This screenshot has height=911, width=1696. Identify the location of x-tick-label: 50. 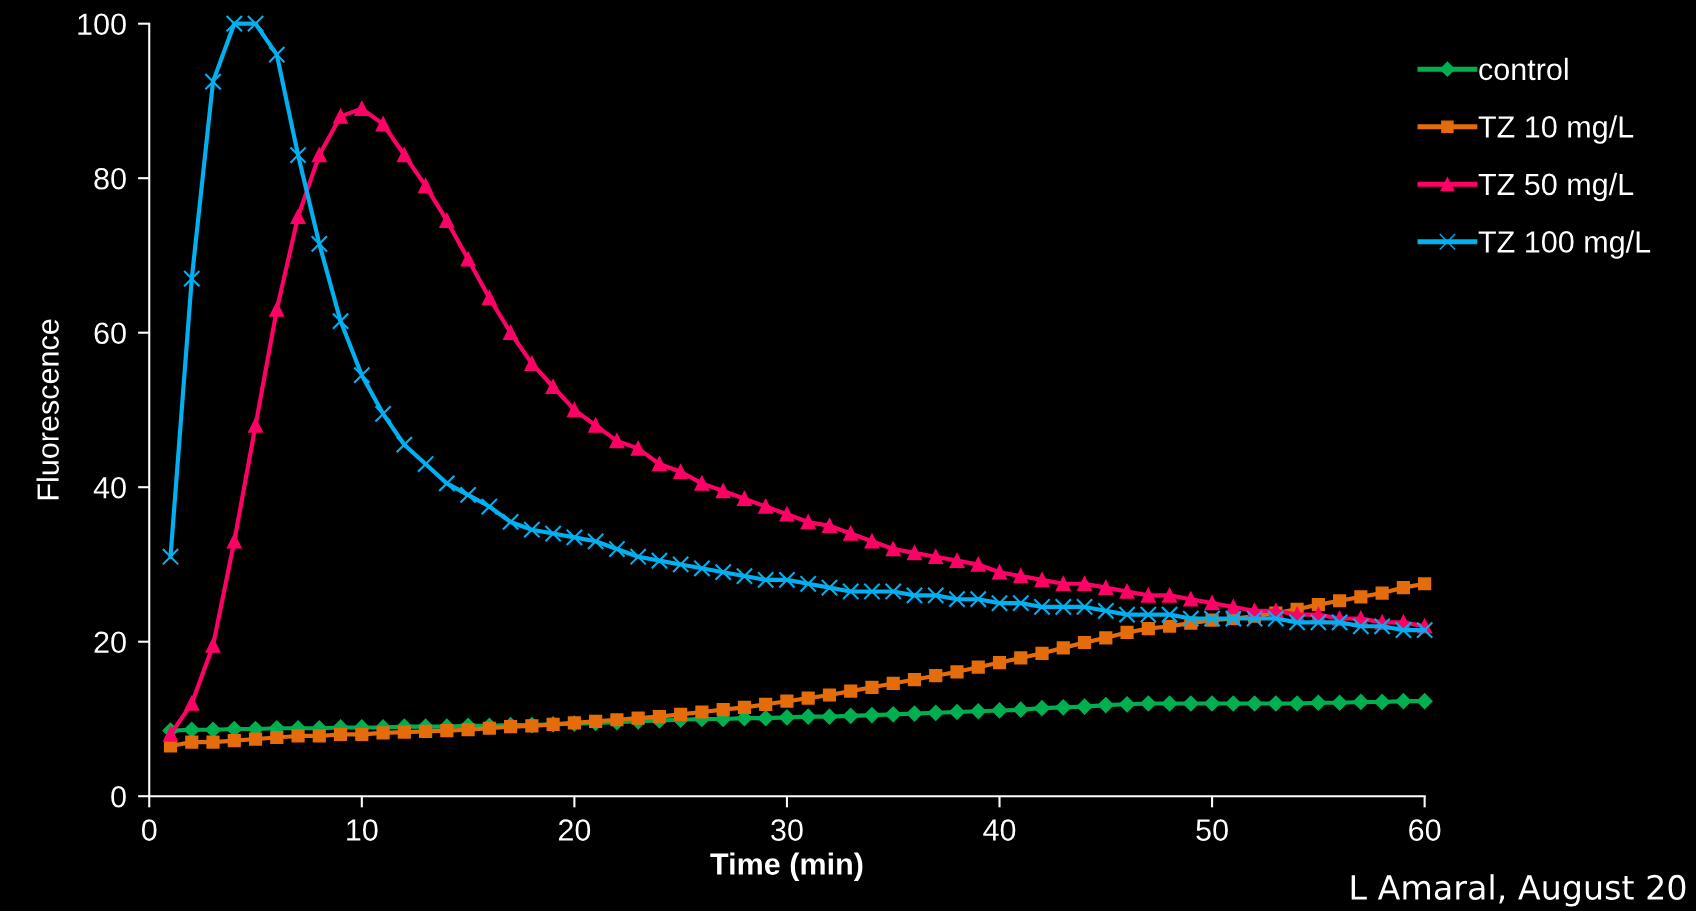
(1212, 830).